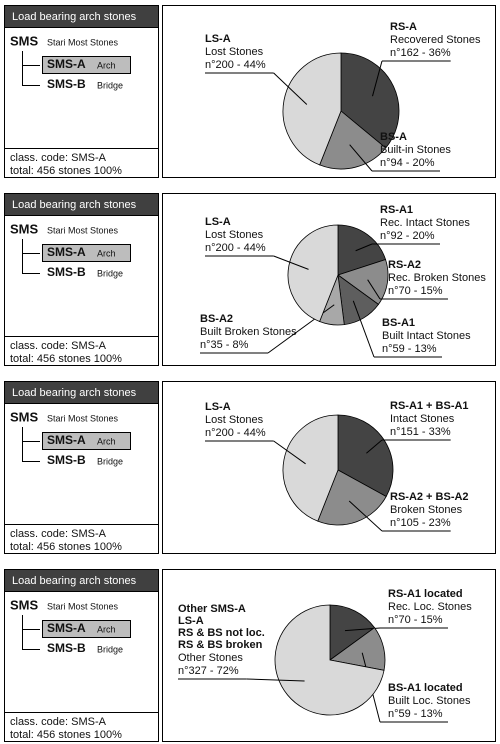 Image resolution: width=500 pixels, height=744 pixels. Describe the element at coordinates (403, 27) in the screenshot. I see `slice-name: RS-A` at that location.